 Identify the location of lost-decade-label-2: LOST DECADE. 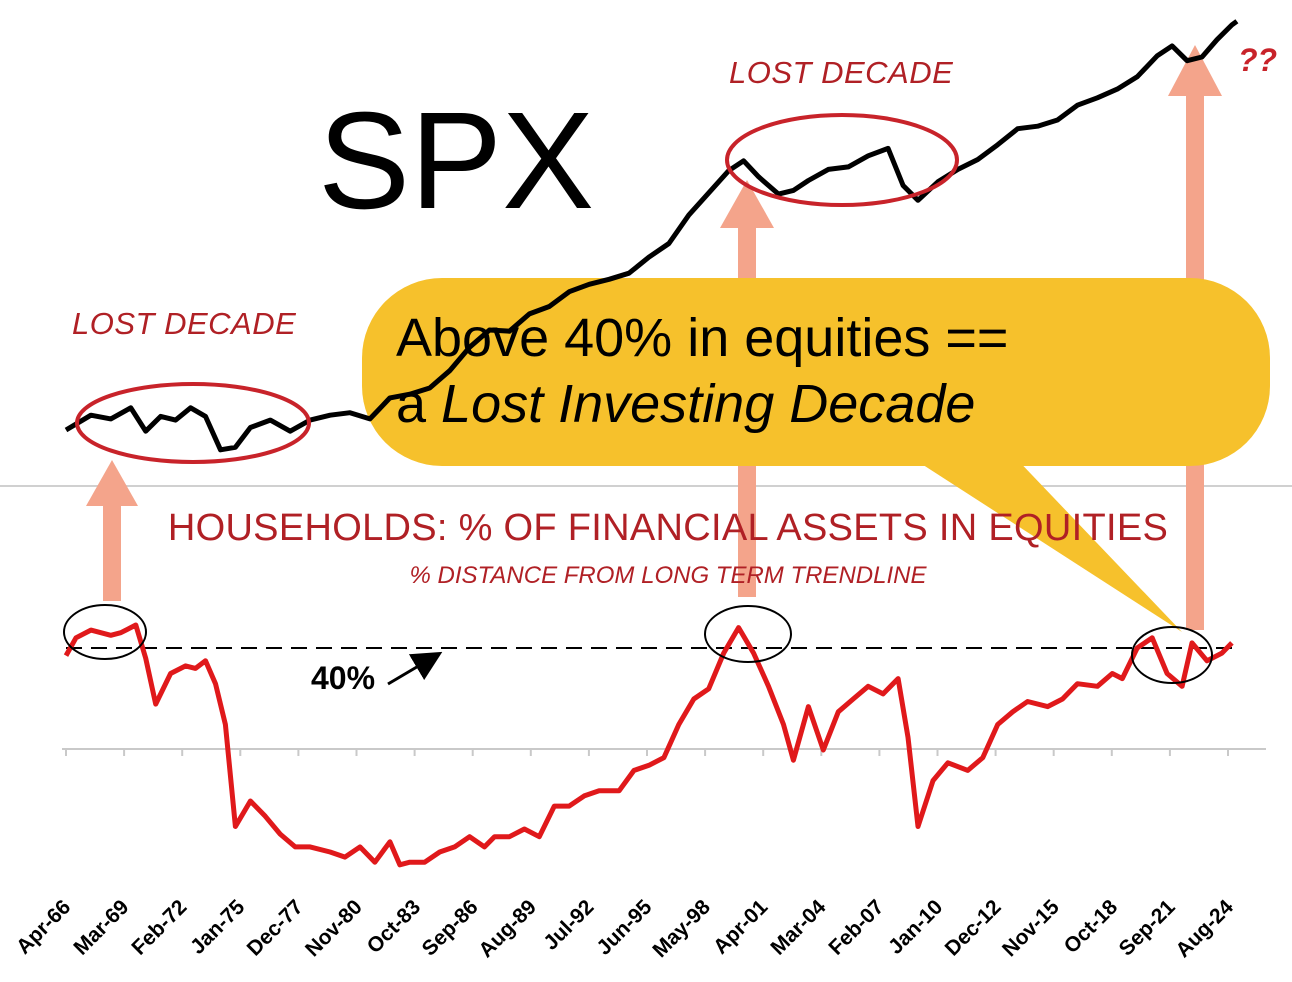
(841, 72).